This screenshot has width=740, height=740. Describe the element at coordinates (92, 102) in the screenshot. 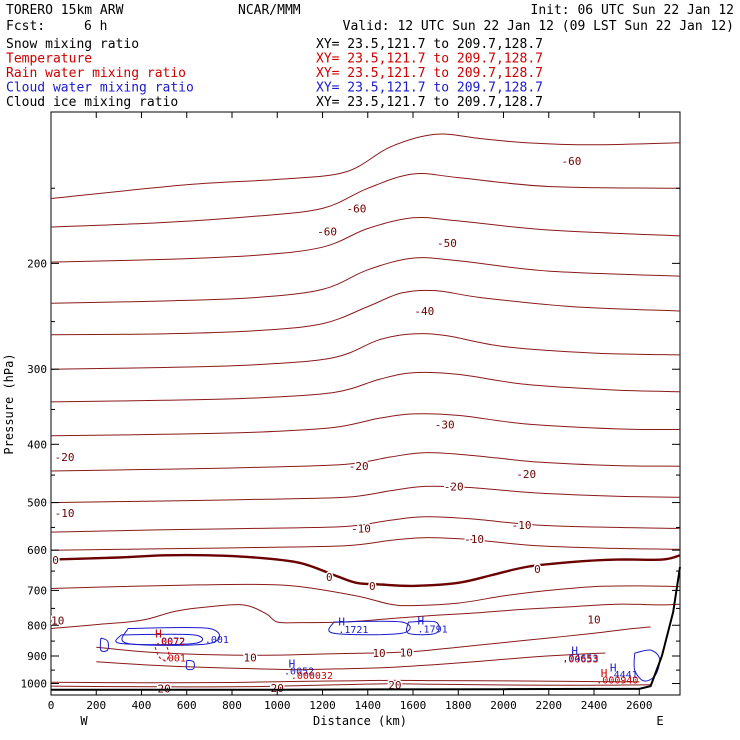

I see `legend-label: Cloud ice mixing ratio` at that location.